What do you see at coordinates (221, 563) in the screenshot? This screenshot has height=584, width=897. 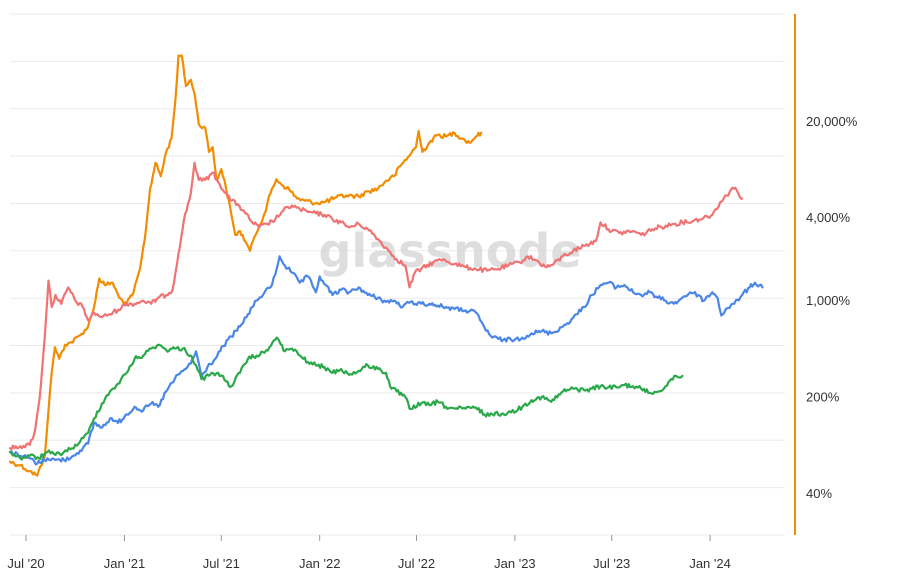 I see `x-tick-label: Jul '21` at bounding box center [221, 563].